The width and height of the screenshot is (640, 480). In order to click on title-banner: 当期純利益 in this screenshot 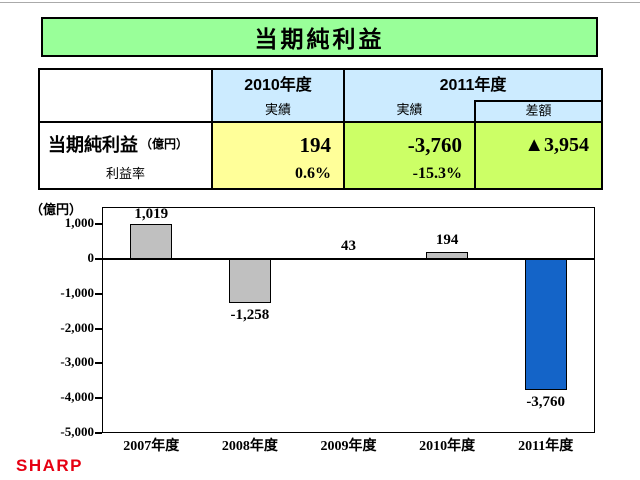, I will do `click(319, 37)`.